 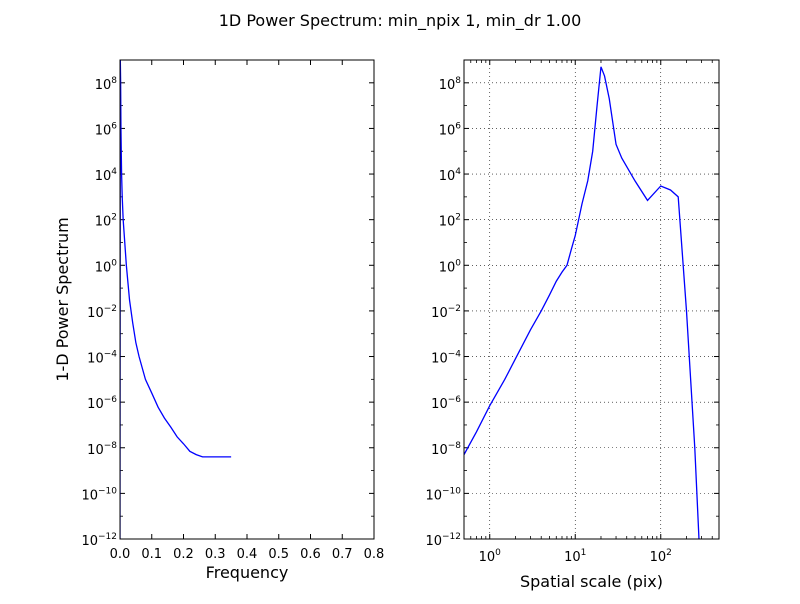 I want to click on x-tick-label: 0.8, so click(x=374, y=554).